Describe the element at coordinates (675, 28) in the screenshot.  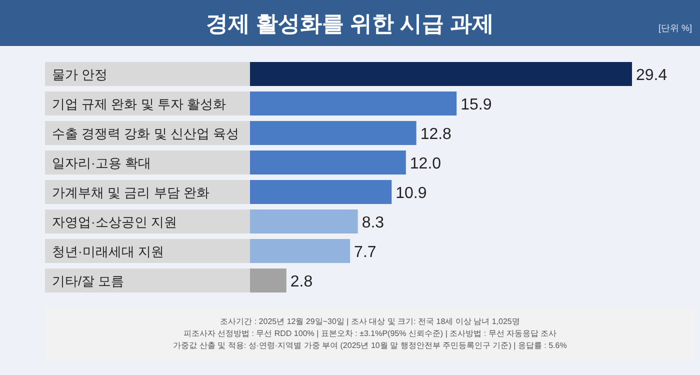
I see `text: [단위 %]` at that location.